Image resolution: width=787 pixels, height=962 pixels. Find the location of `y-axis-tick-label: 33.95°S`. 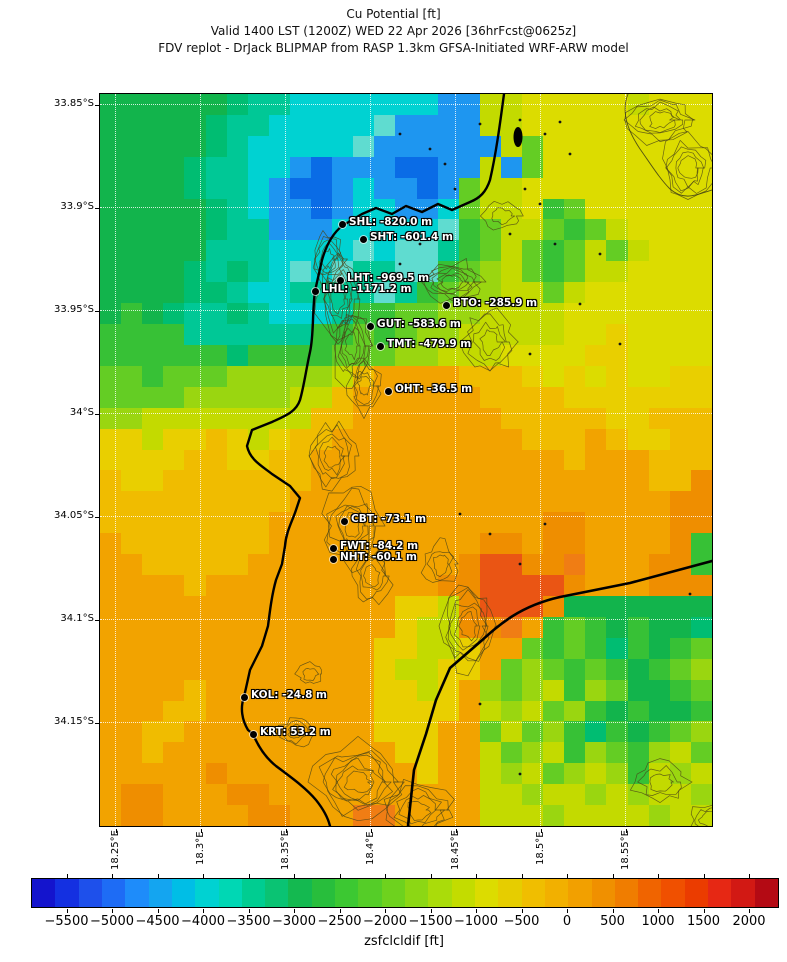

y-axis-tick-label: 33.95°S is located at coordinates (74, 309).